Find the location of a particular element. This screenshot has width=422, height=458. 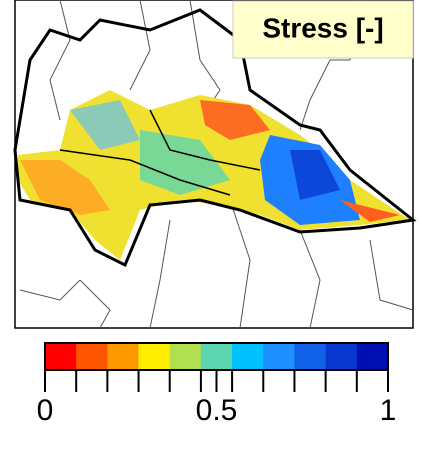

legend-box is located at coordinates (323, 29).